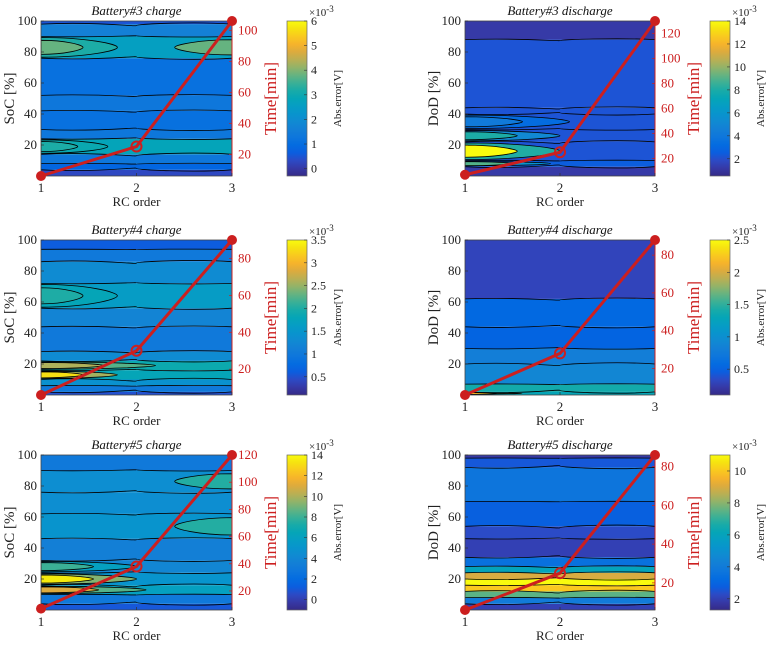  I want to click on x-axis-label: RC order, so click(560, 635).